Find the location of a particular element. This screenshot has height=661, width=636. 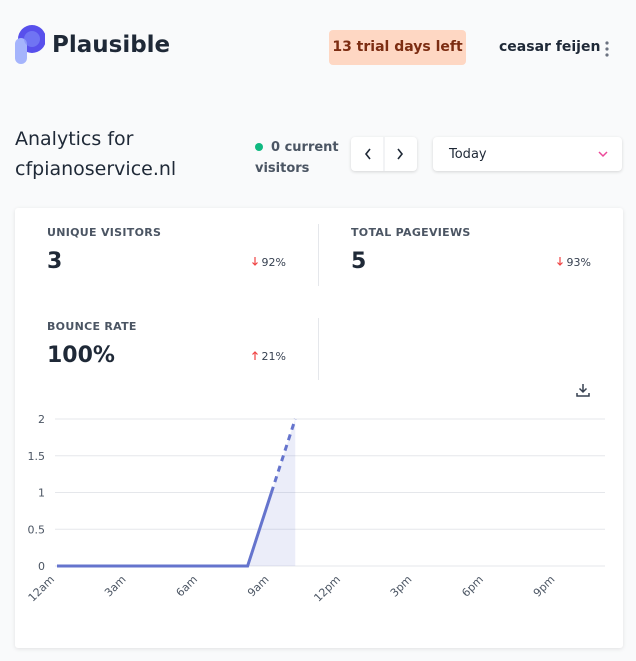

y-tick-label: 1.5 is located at coordinates (37, 456).